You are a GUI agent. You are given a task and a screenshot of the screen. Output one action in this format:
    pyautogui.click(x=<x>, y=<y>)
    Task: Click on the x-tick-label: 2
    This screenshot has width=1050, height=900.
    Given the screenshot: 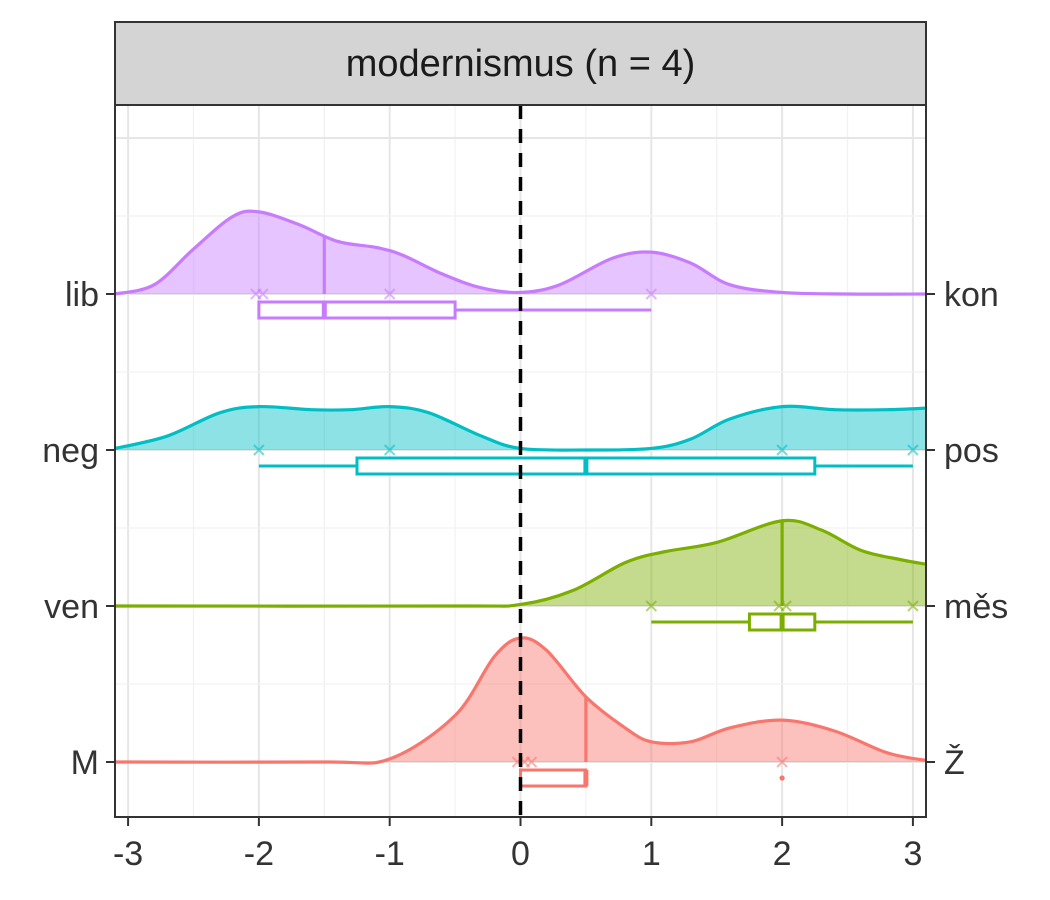 What is the action you would take?
    pyautogui.click(x=782, y=854)
    